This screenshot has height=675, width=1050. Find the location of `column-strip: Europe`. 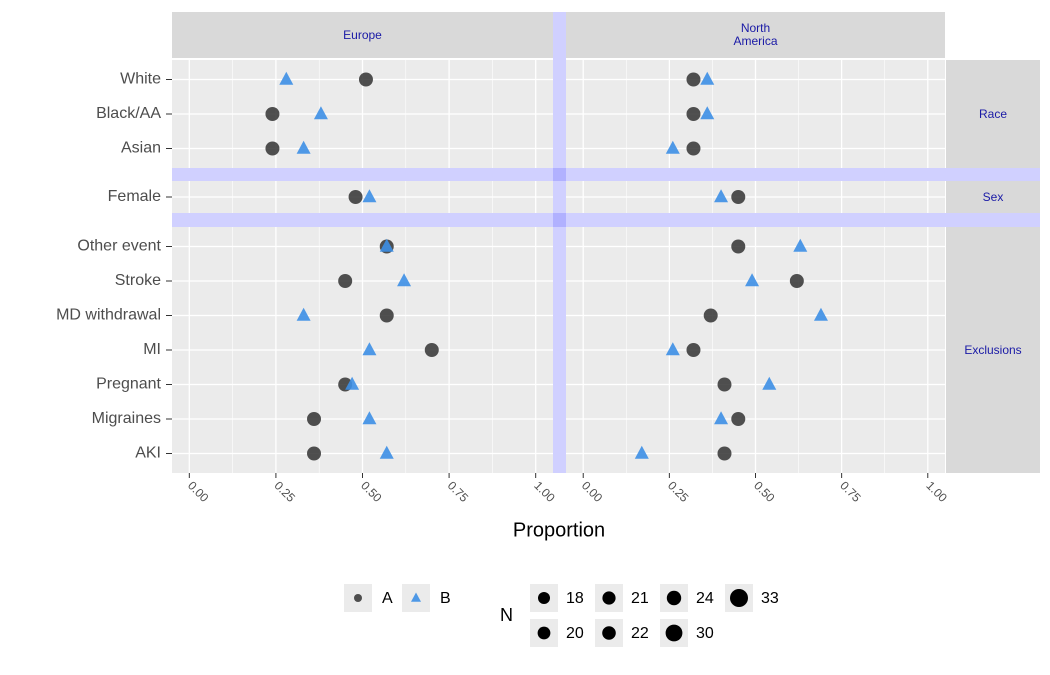

column-strip: Europe is located at coordinates (362, 35).